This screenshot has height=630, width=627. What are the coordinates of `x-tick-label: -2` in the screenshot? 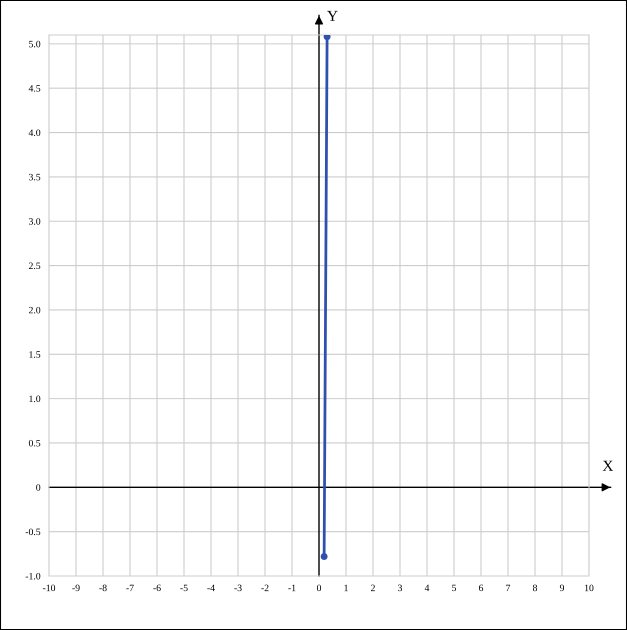 It's located at (265, 588).